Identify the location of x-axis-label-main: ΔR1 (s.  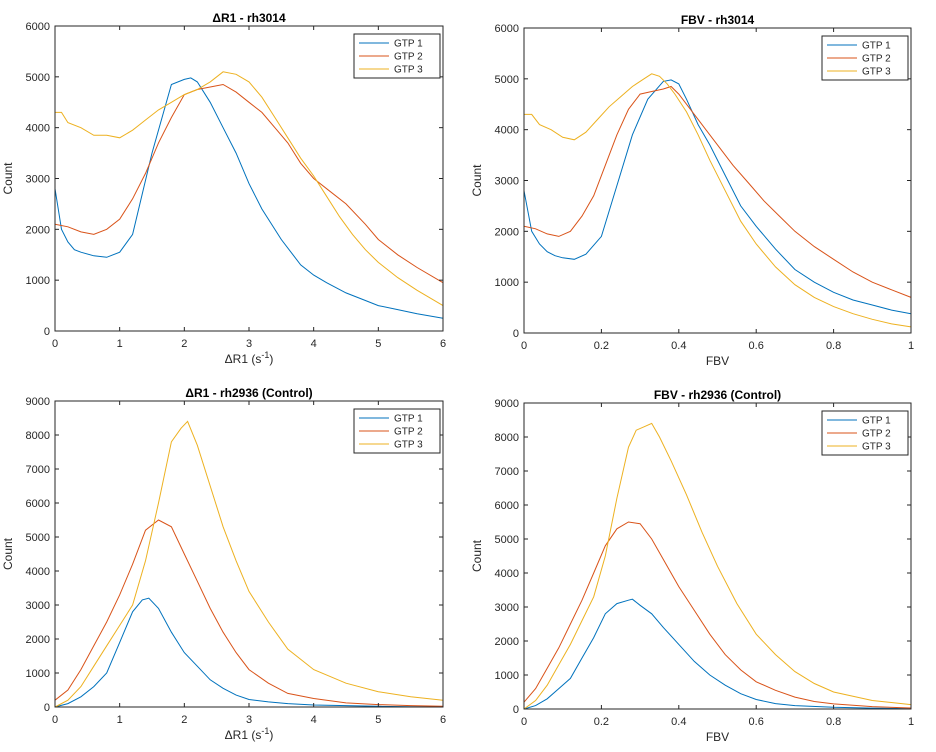
(243, 359).